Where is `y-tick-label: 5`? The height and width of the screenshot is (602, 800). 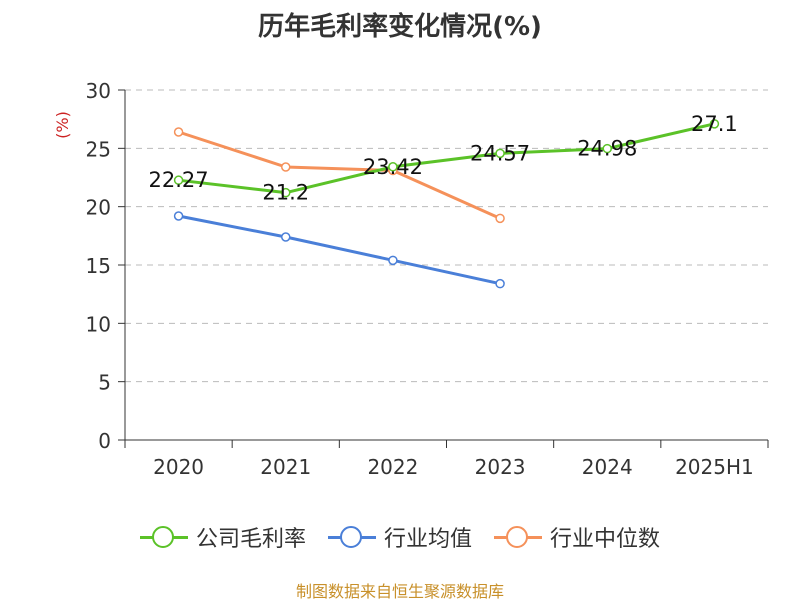 y-tick-label: 5 is located at coordinates (104, 383).